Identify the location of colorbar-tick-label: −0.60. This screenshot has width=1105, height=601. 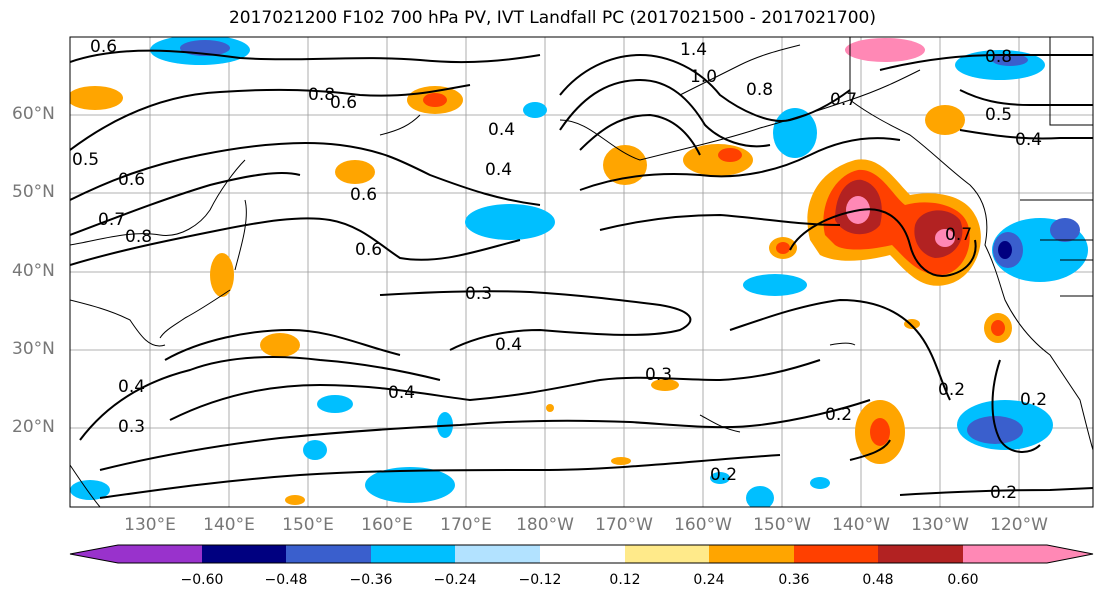
(202, 580).